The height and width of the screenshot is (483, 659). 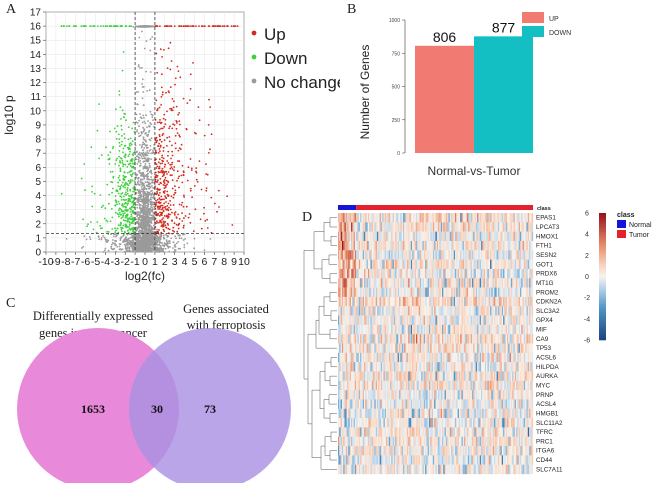 What do you see at coordinates (503, 94) in the screenshot?
I see `bar-down` at bounding box center [503, 94].